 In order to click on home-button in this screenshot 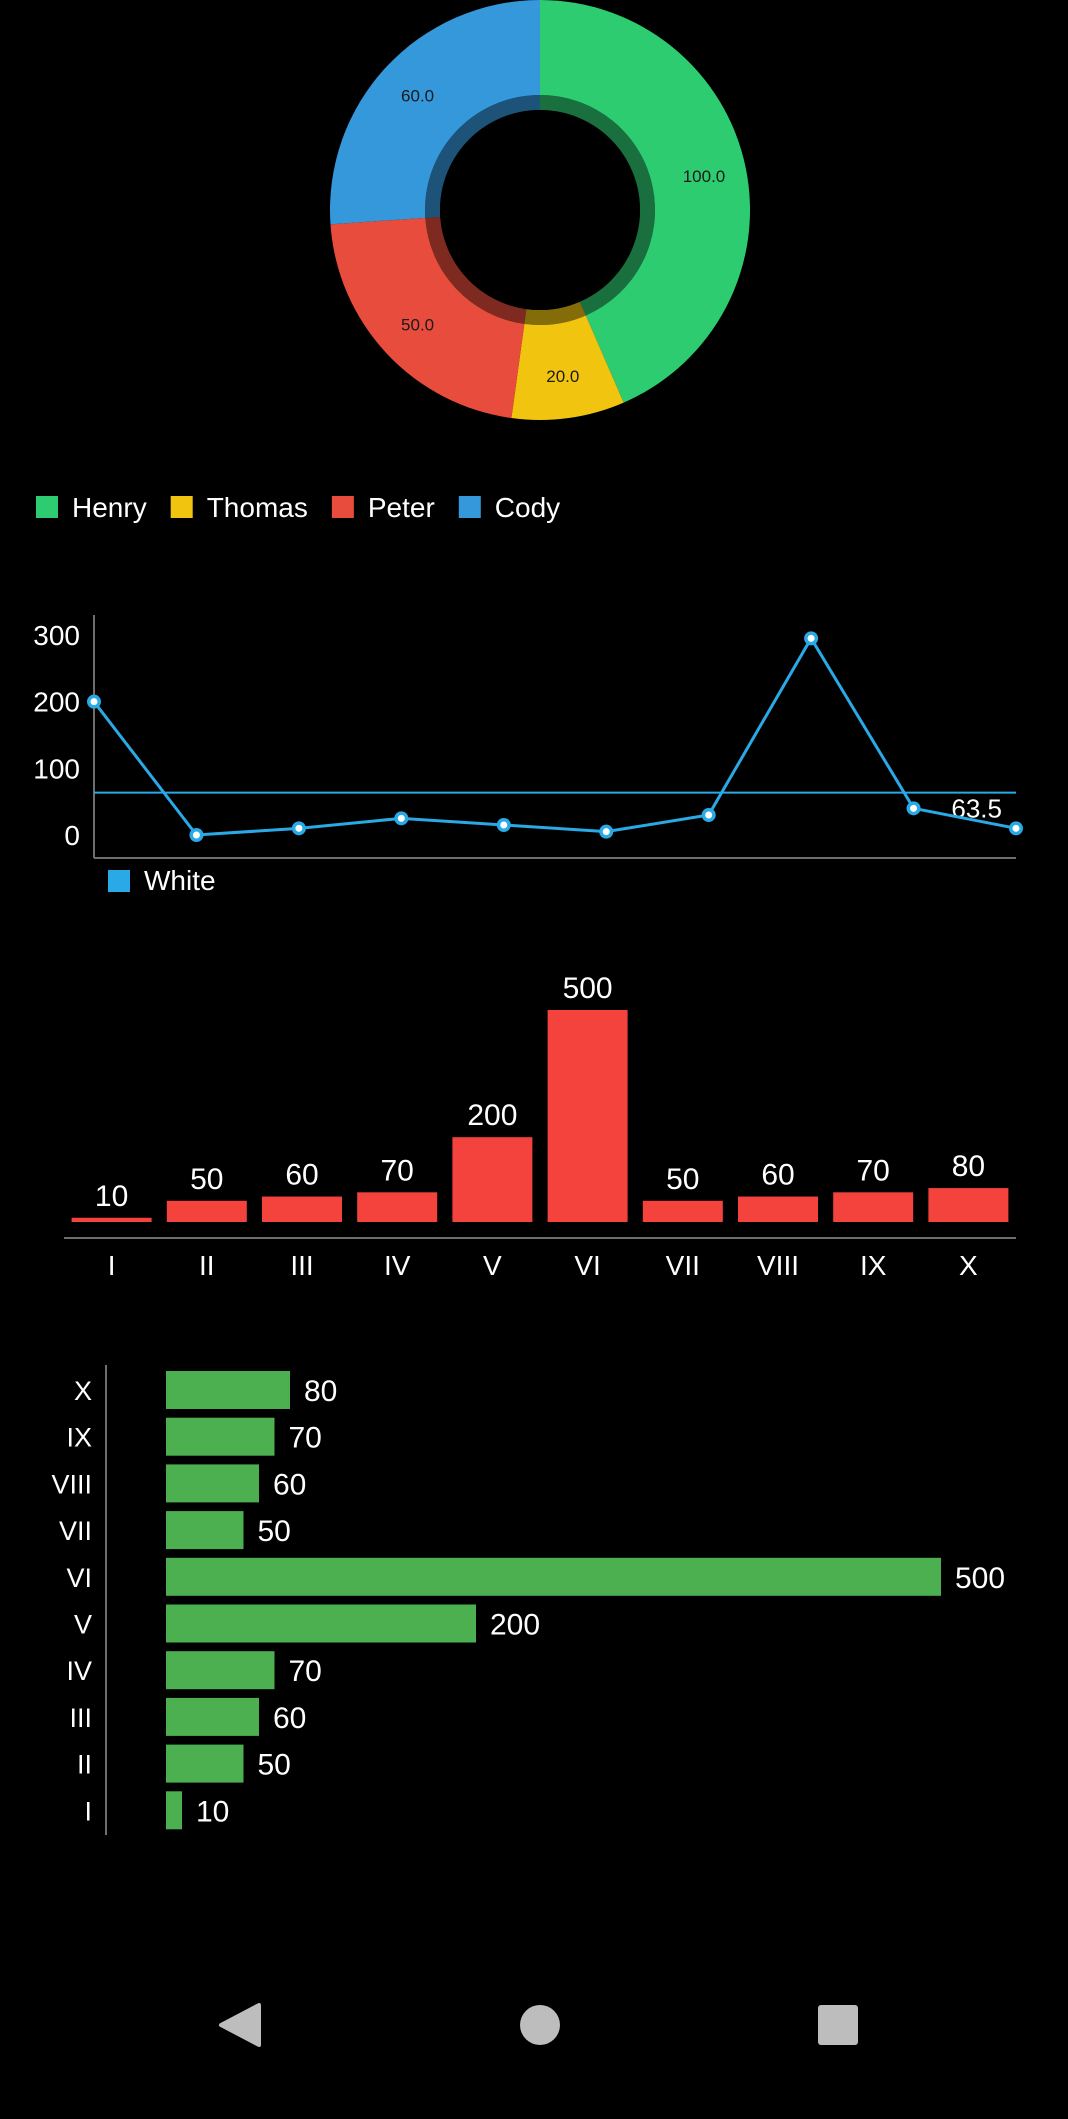, I will do `click(540, 2025)`.